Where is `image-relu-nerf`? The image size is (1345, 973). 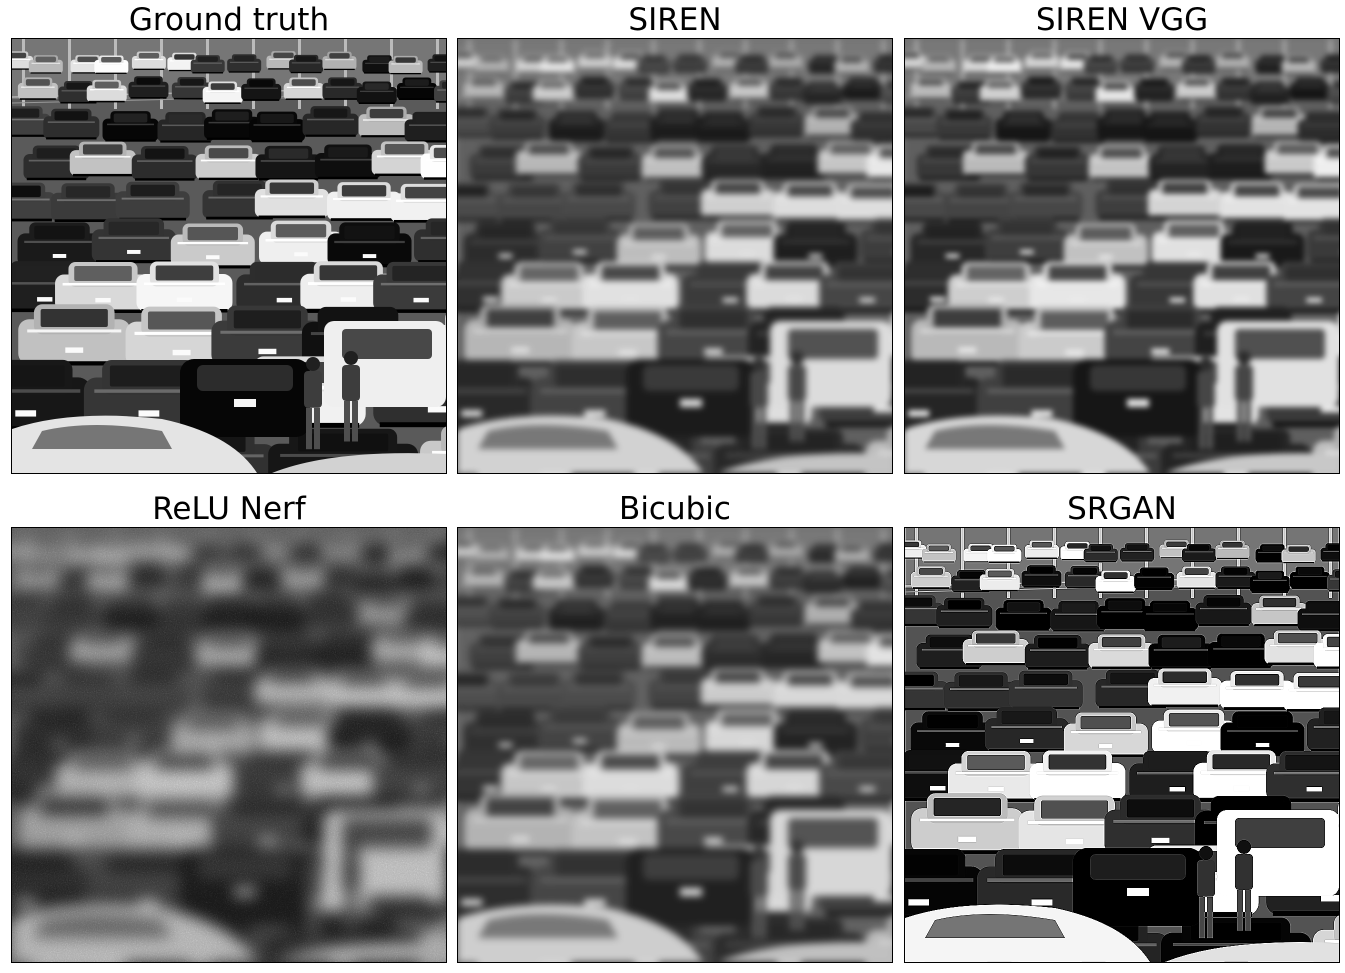 image-relu-nerf is located at coordinates (229, 745).